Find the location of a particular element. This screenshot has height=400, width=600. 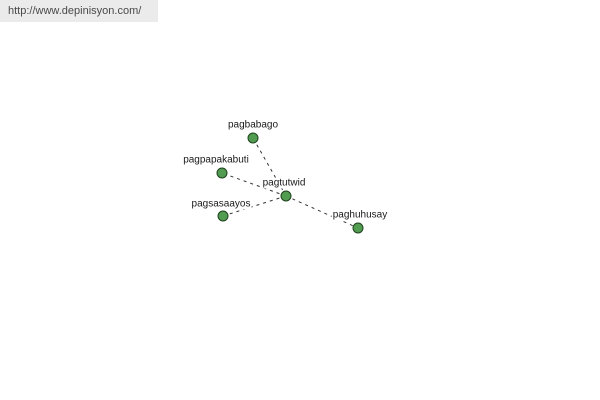

graph-node-pagpapakabuti is located at coordinates (222, 173).